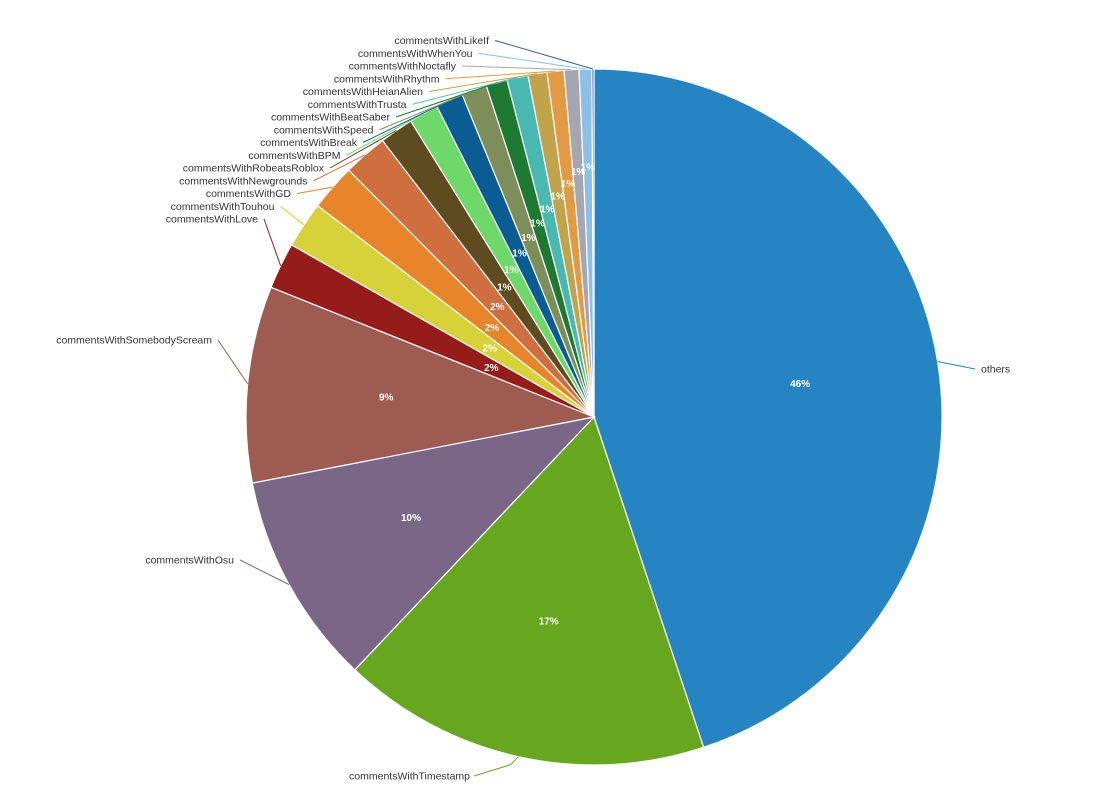 Image resolution: width=1102 pixels, height=812 pixels. I want to click on percent-label-comments-with-beat-saber: 1%, so click(537, 224).